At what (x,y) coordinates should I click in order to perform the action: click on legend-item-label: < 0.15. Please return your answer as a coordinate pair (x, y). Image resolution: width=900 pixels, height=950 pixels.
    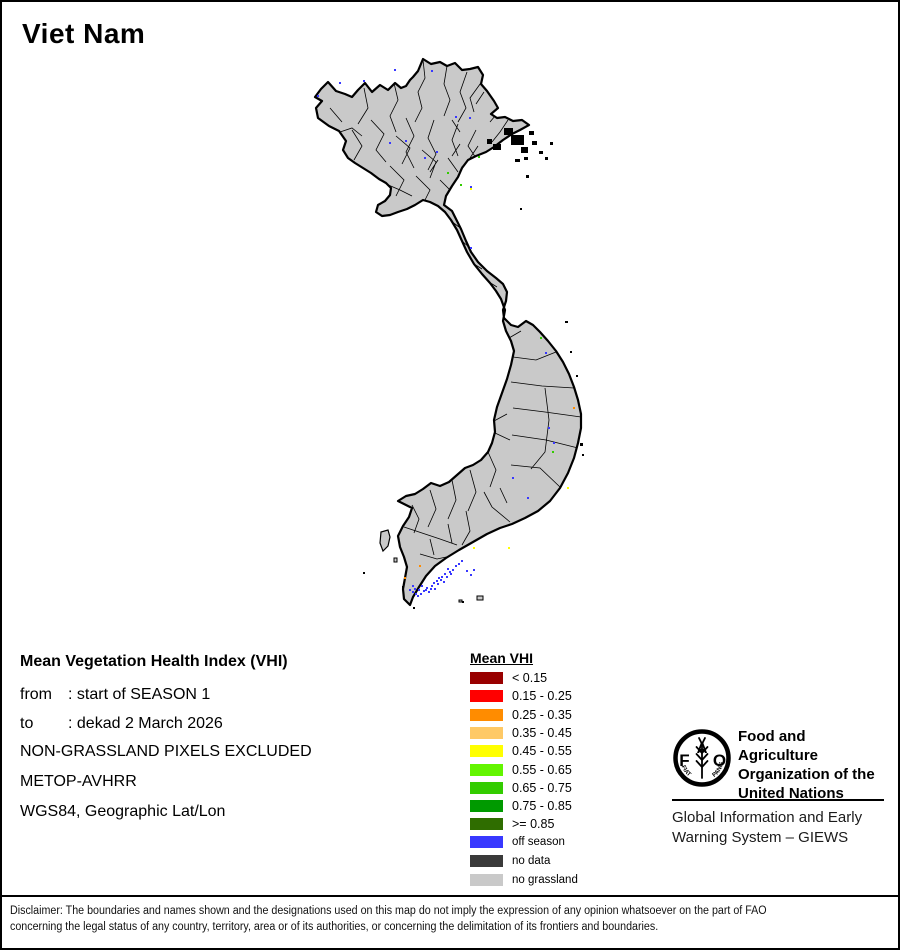
    Looking at the image, I should click on (530, 678).